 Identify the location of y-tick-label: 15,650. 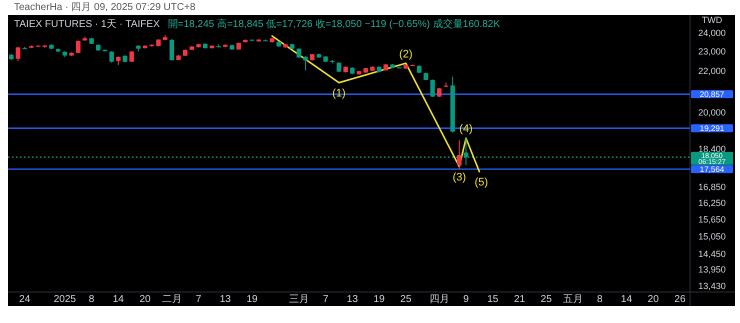
(712, 219).